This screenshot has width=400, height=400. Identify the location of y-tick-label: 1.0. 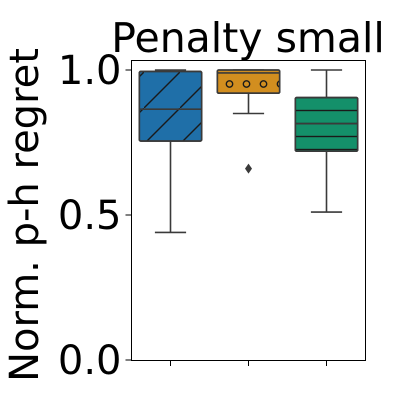
(90, 71).